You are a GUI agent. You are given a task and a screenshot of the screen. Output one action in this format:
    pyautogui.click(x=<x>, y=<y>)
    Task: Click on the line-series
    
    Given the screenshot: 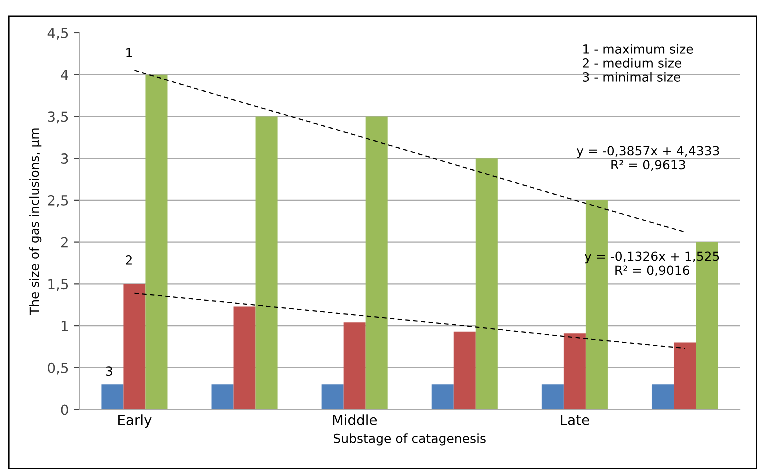 What is the action you would take?
    pyautogui.click(x=410, y=321)
    